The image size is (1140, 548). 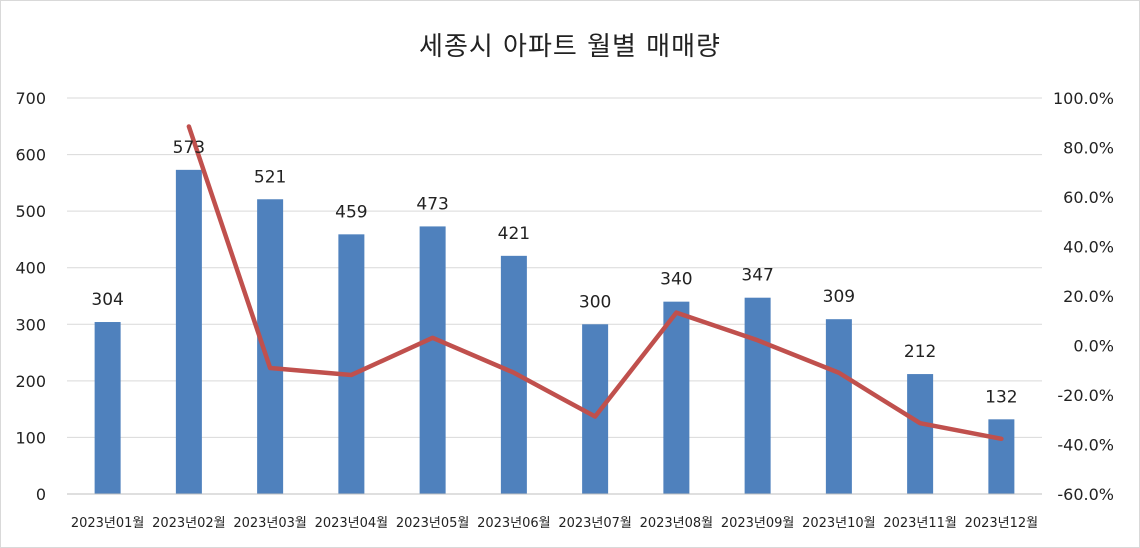 I want to click on y-left-tick-label: 700, so click(x=30, y=98).